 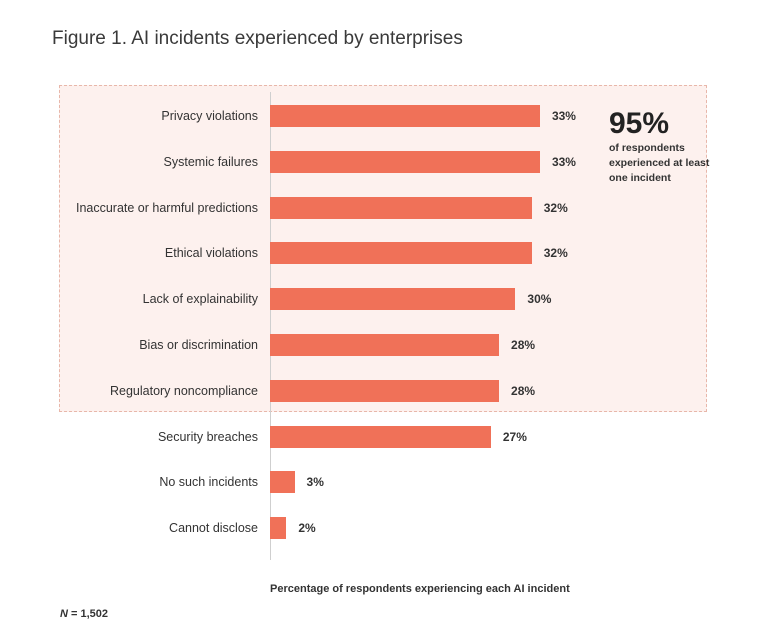 What do you see at coordinates (307, 528) in the screenshot?
I see `value-label: 2%` at bounding box center [307, 528].